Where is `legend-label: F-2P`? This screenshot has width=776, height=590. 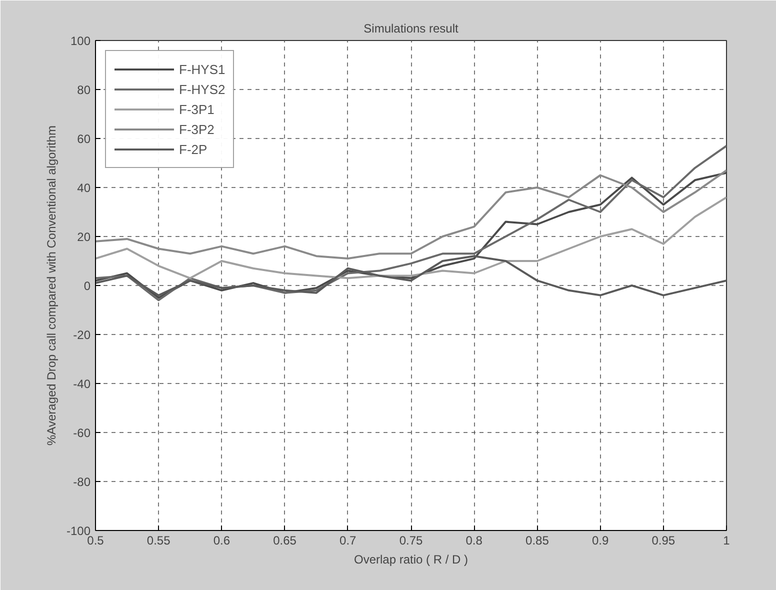
legend-label: F-2P is located at coordinates (193, 149).